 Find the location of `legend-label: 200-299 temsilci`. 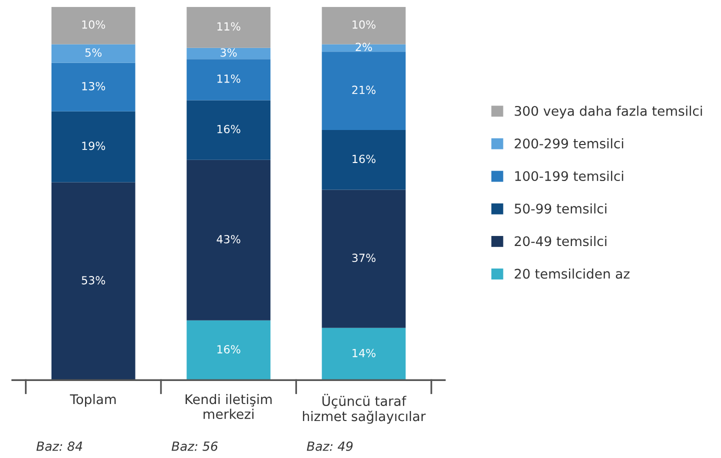

legend-label: 200-299 temsilci is located at coordinates (569, 143).